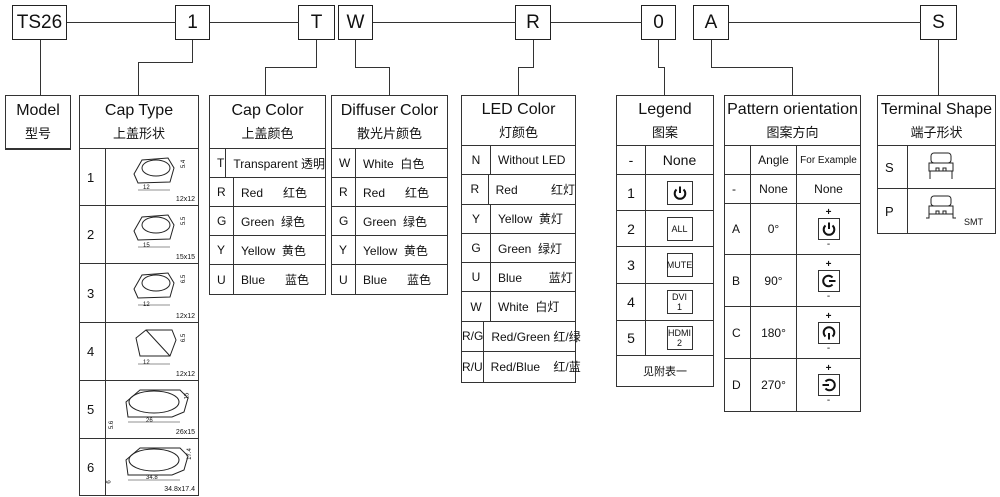 The height and width of the screenshot is (497, 1000). I want to click on code-box-7: S, so click(938, 22).